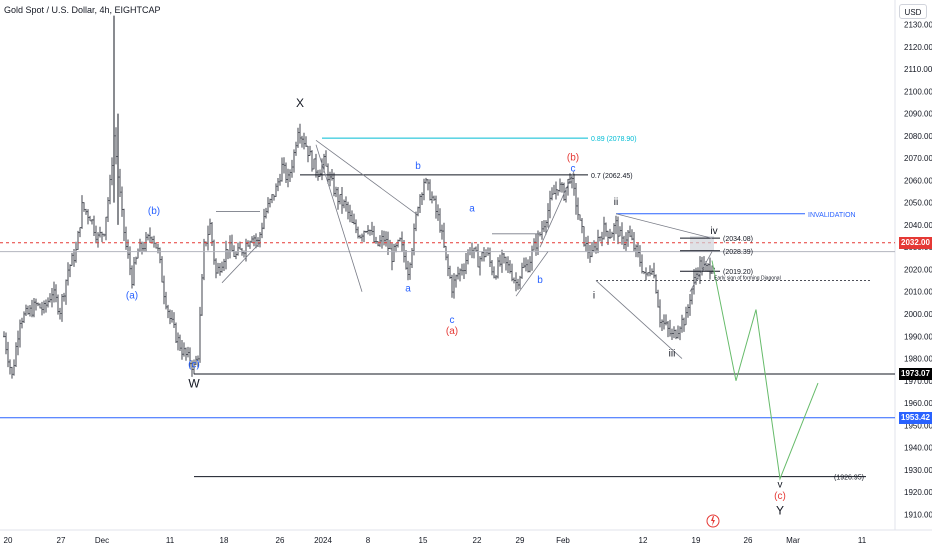  I want to click on level-label: (1926.95), so click(849, 478).